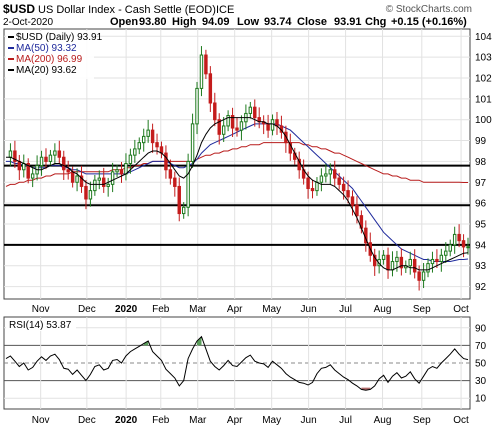  Describe the element at coordinates (237, 363) in the screenshot. I see `rsi-line` at that location.